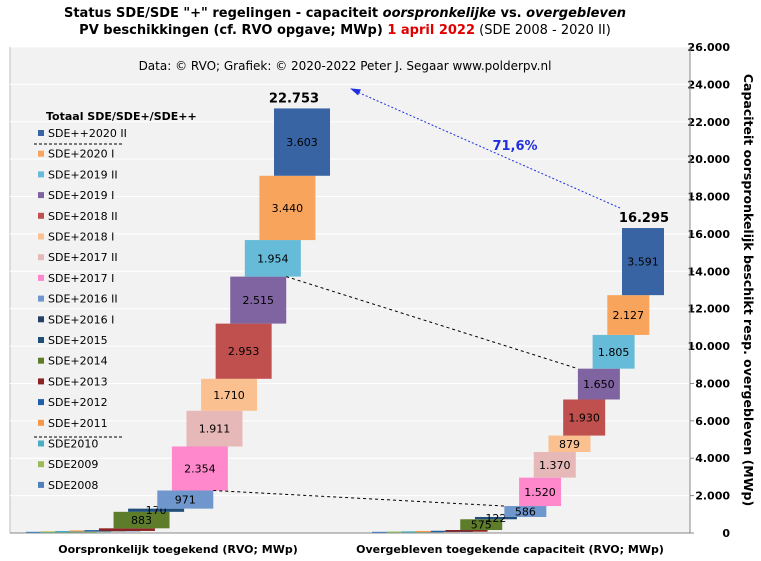 This screenshot has width=761, height=561. Describe the element at coordinates (121, 116) in the screenshot. I see `legend-title: Totaal SDE/SDE+/SDE++` at that location.